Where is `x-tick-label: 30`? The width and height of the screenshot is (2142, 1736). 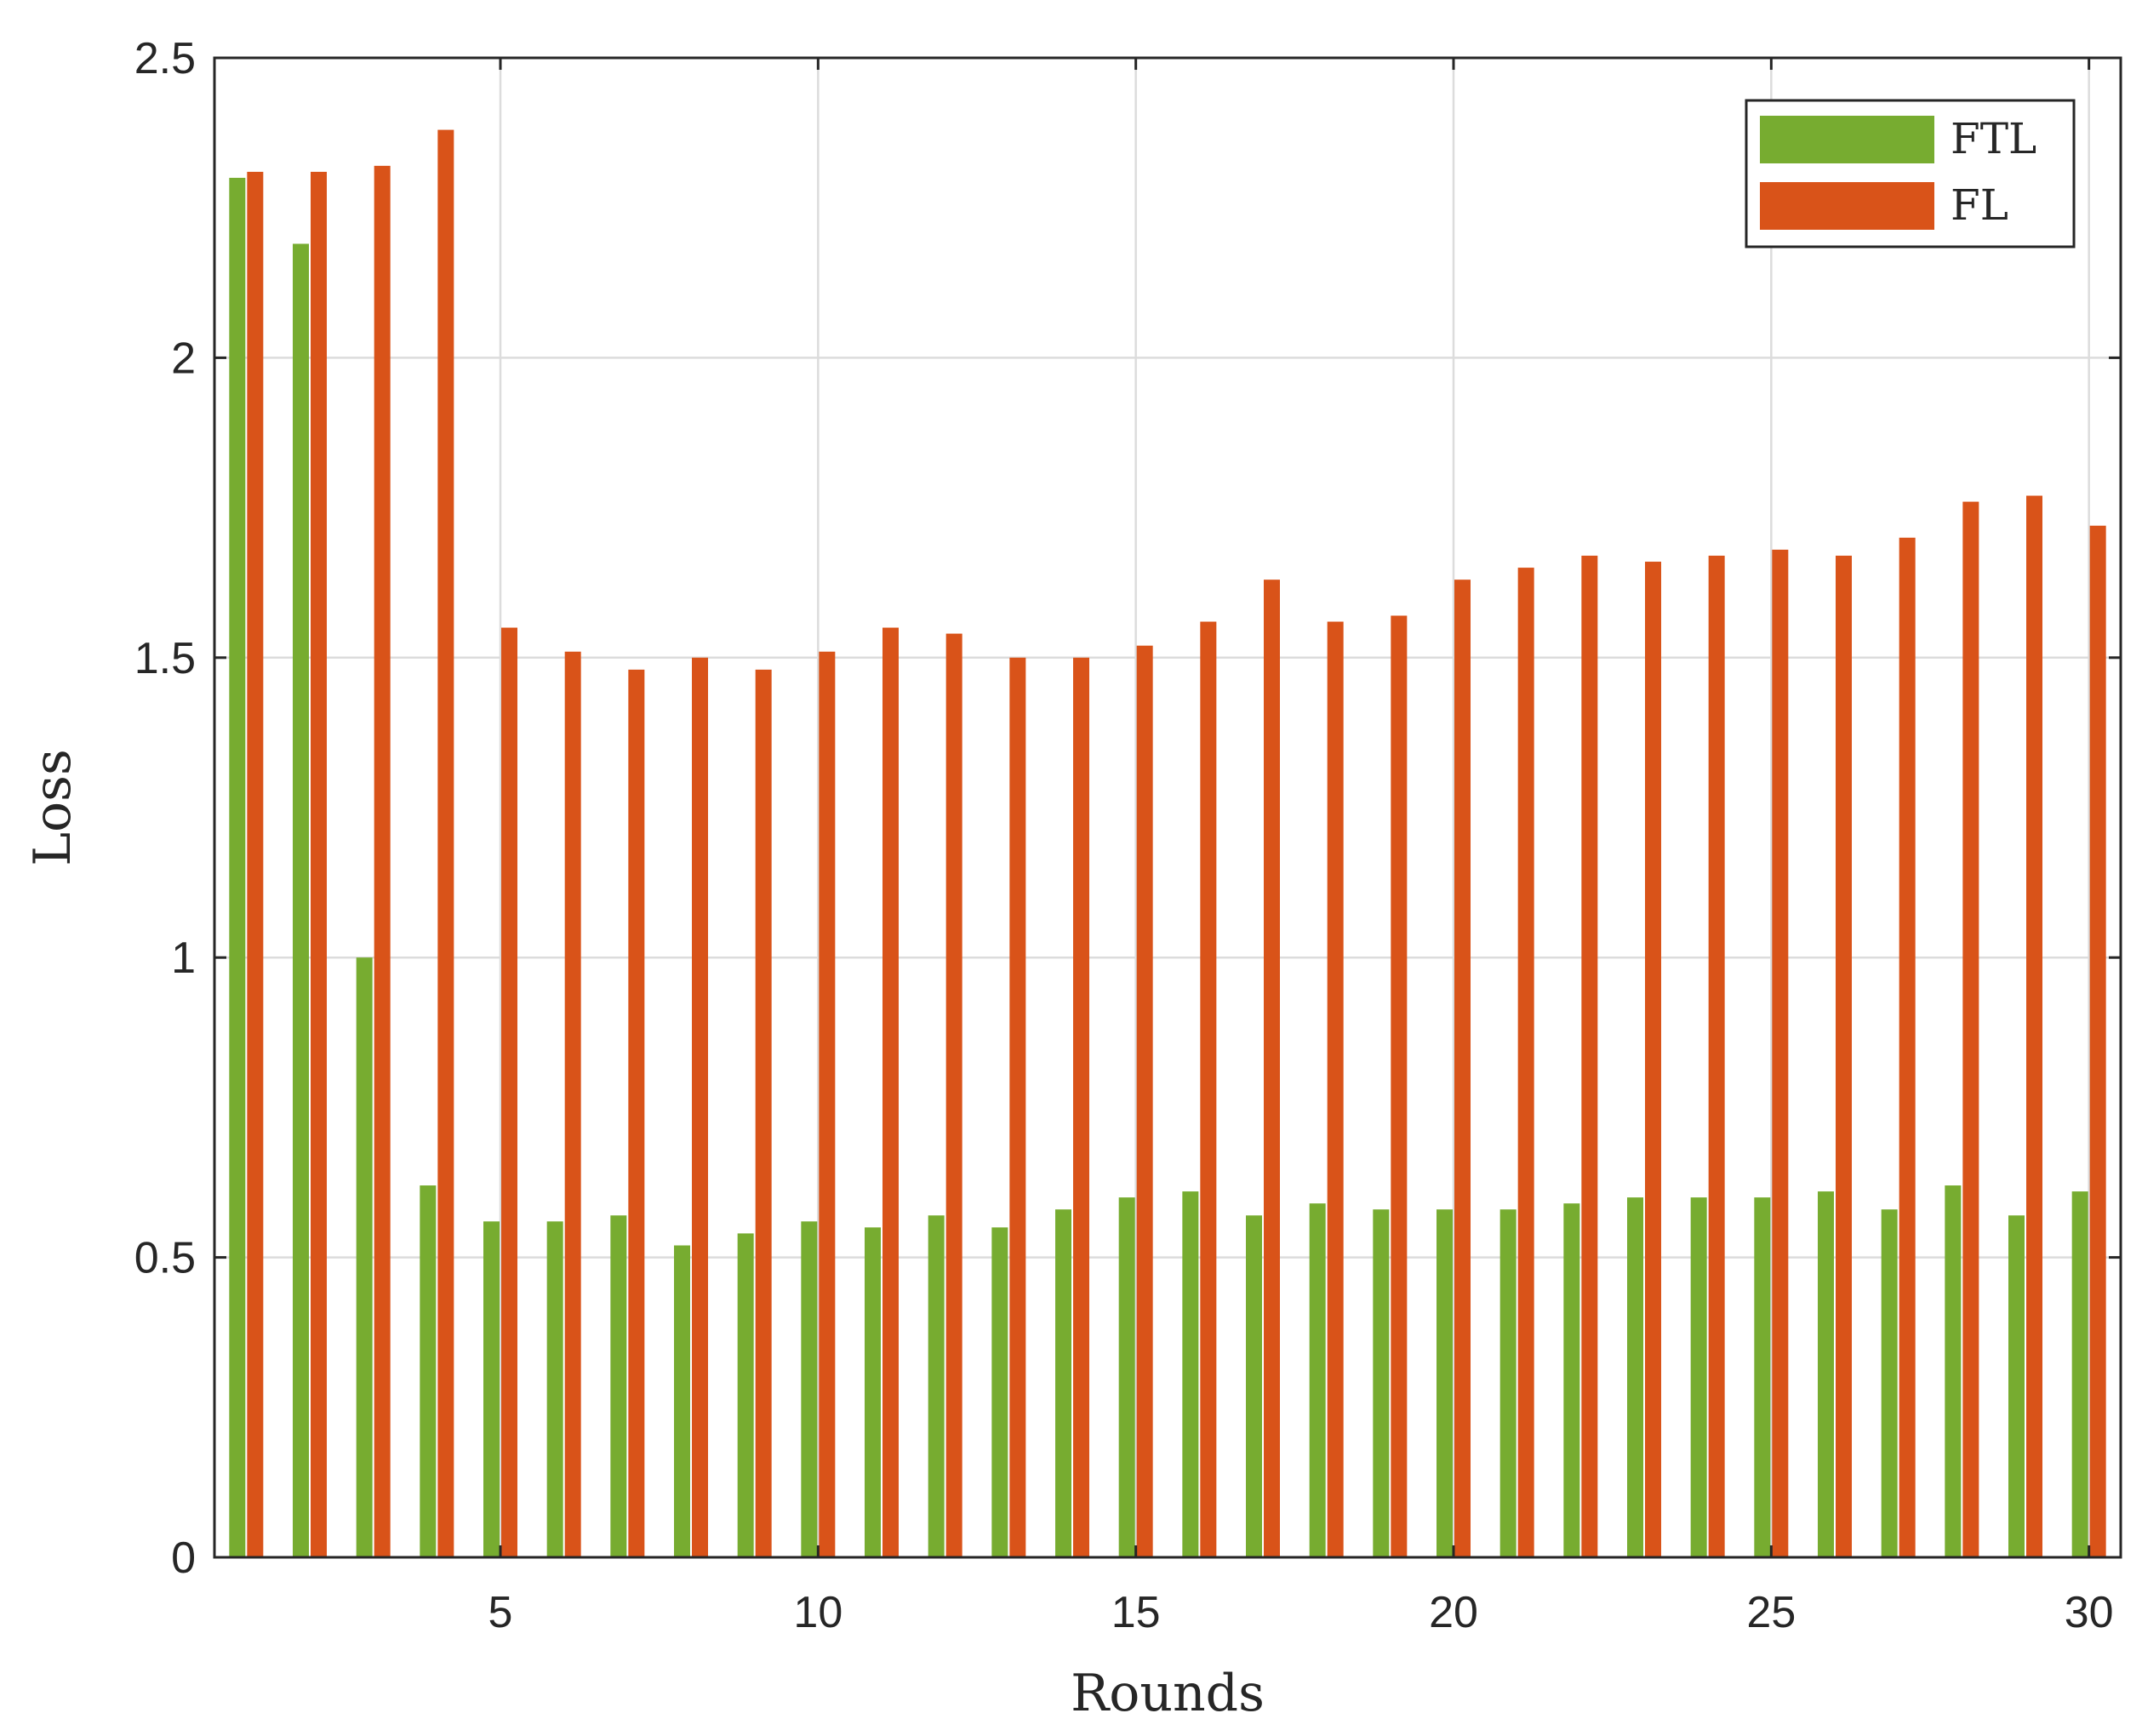 x-tick-label: 30 is located at coordinates (2089, 1612).